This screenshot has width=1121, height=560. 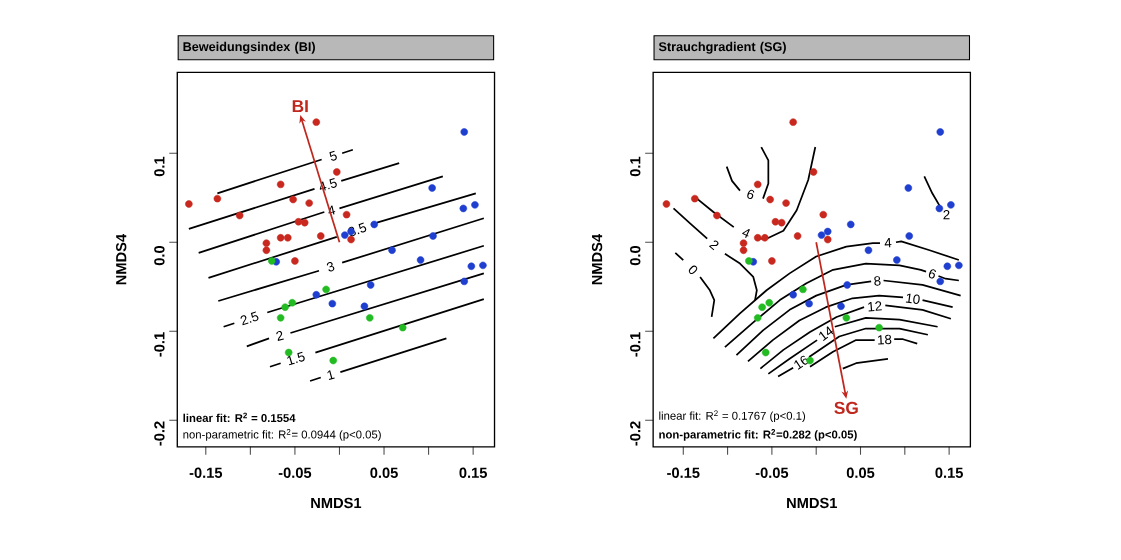 What do you see at coordinates (333, 155) in the screenshot?
I see `text: 5` at bounding box center [333, 155].